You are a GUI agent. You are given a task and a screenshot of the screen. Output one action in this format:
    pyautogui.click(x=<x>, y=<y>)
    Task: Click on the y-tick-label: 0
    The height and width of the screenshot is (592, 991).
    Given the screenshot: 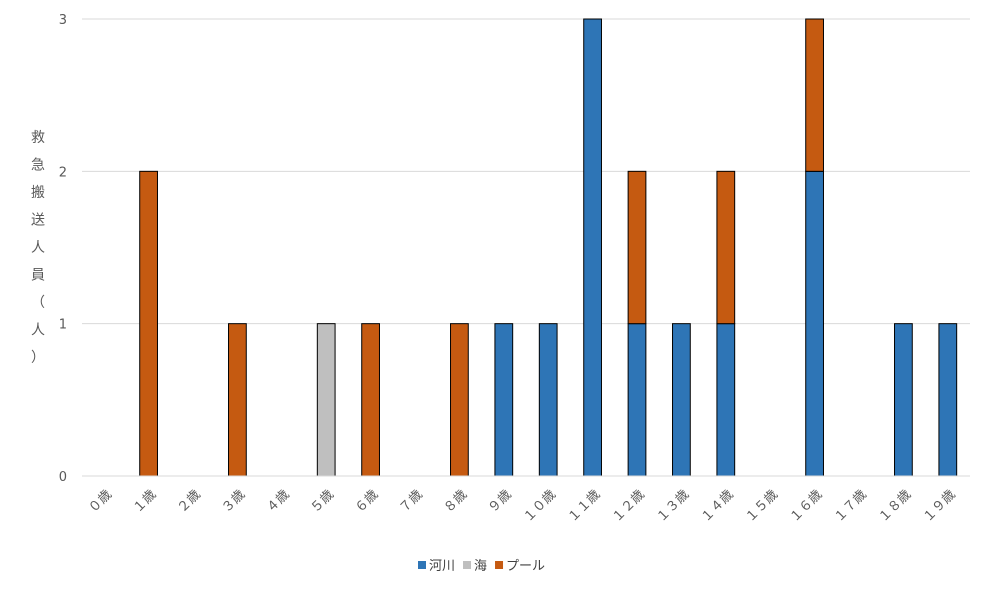 What is the action you would take?
    pyautogui.click(x=63, y=477)
    